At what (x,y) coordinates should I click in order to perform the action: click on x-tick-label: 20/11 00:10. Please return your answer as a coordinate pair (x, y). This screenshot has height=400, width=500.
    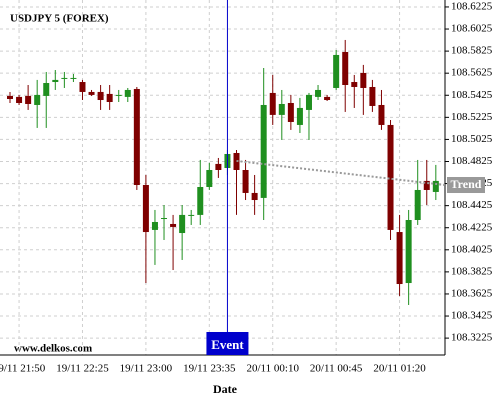
    Looking at the image, I should click on (273, 369).